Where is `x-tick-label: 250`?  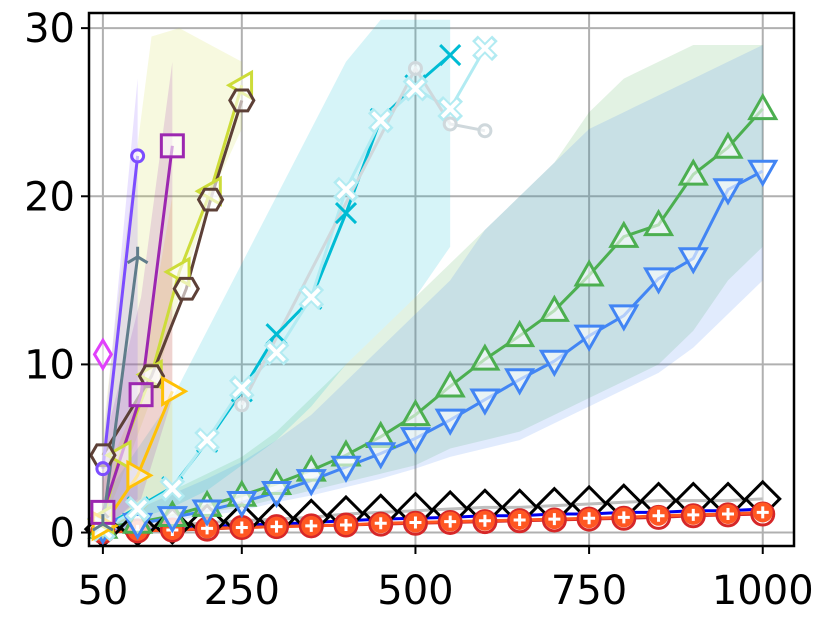
x-tick-label: 250 is located at coordinates (242, 591).